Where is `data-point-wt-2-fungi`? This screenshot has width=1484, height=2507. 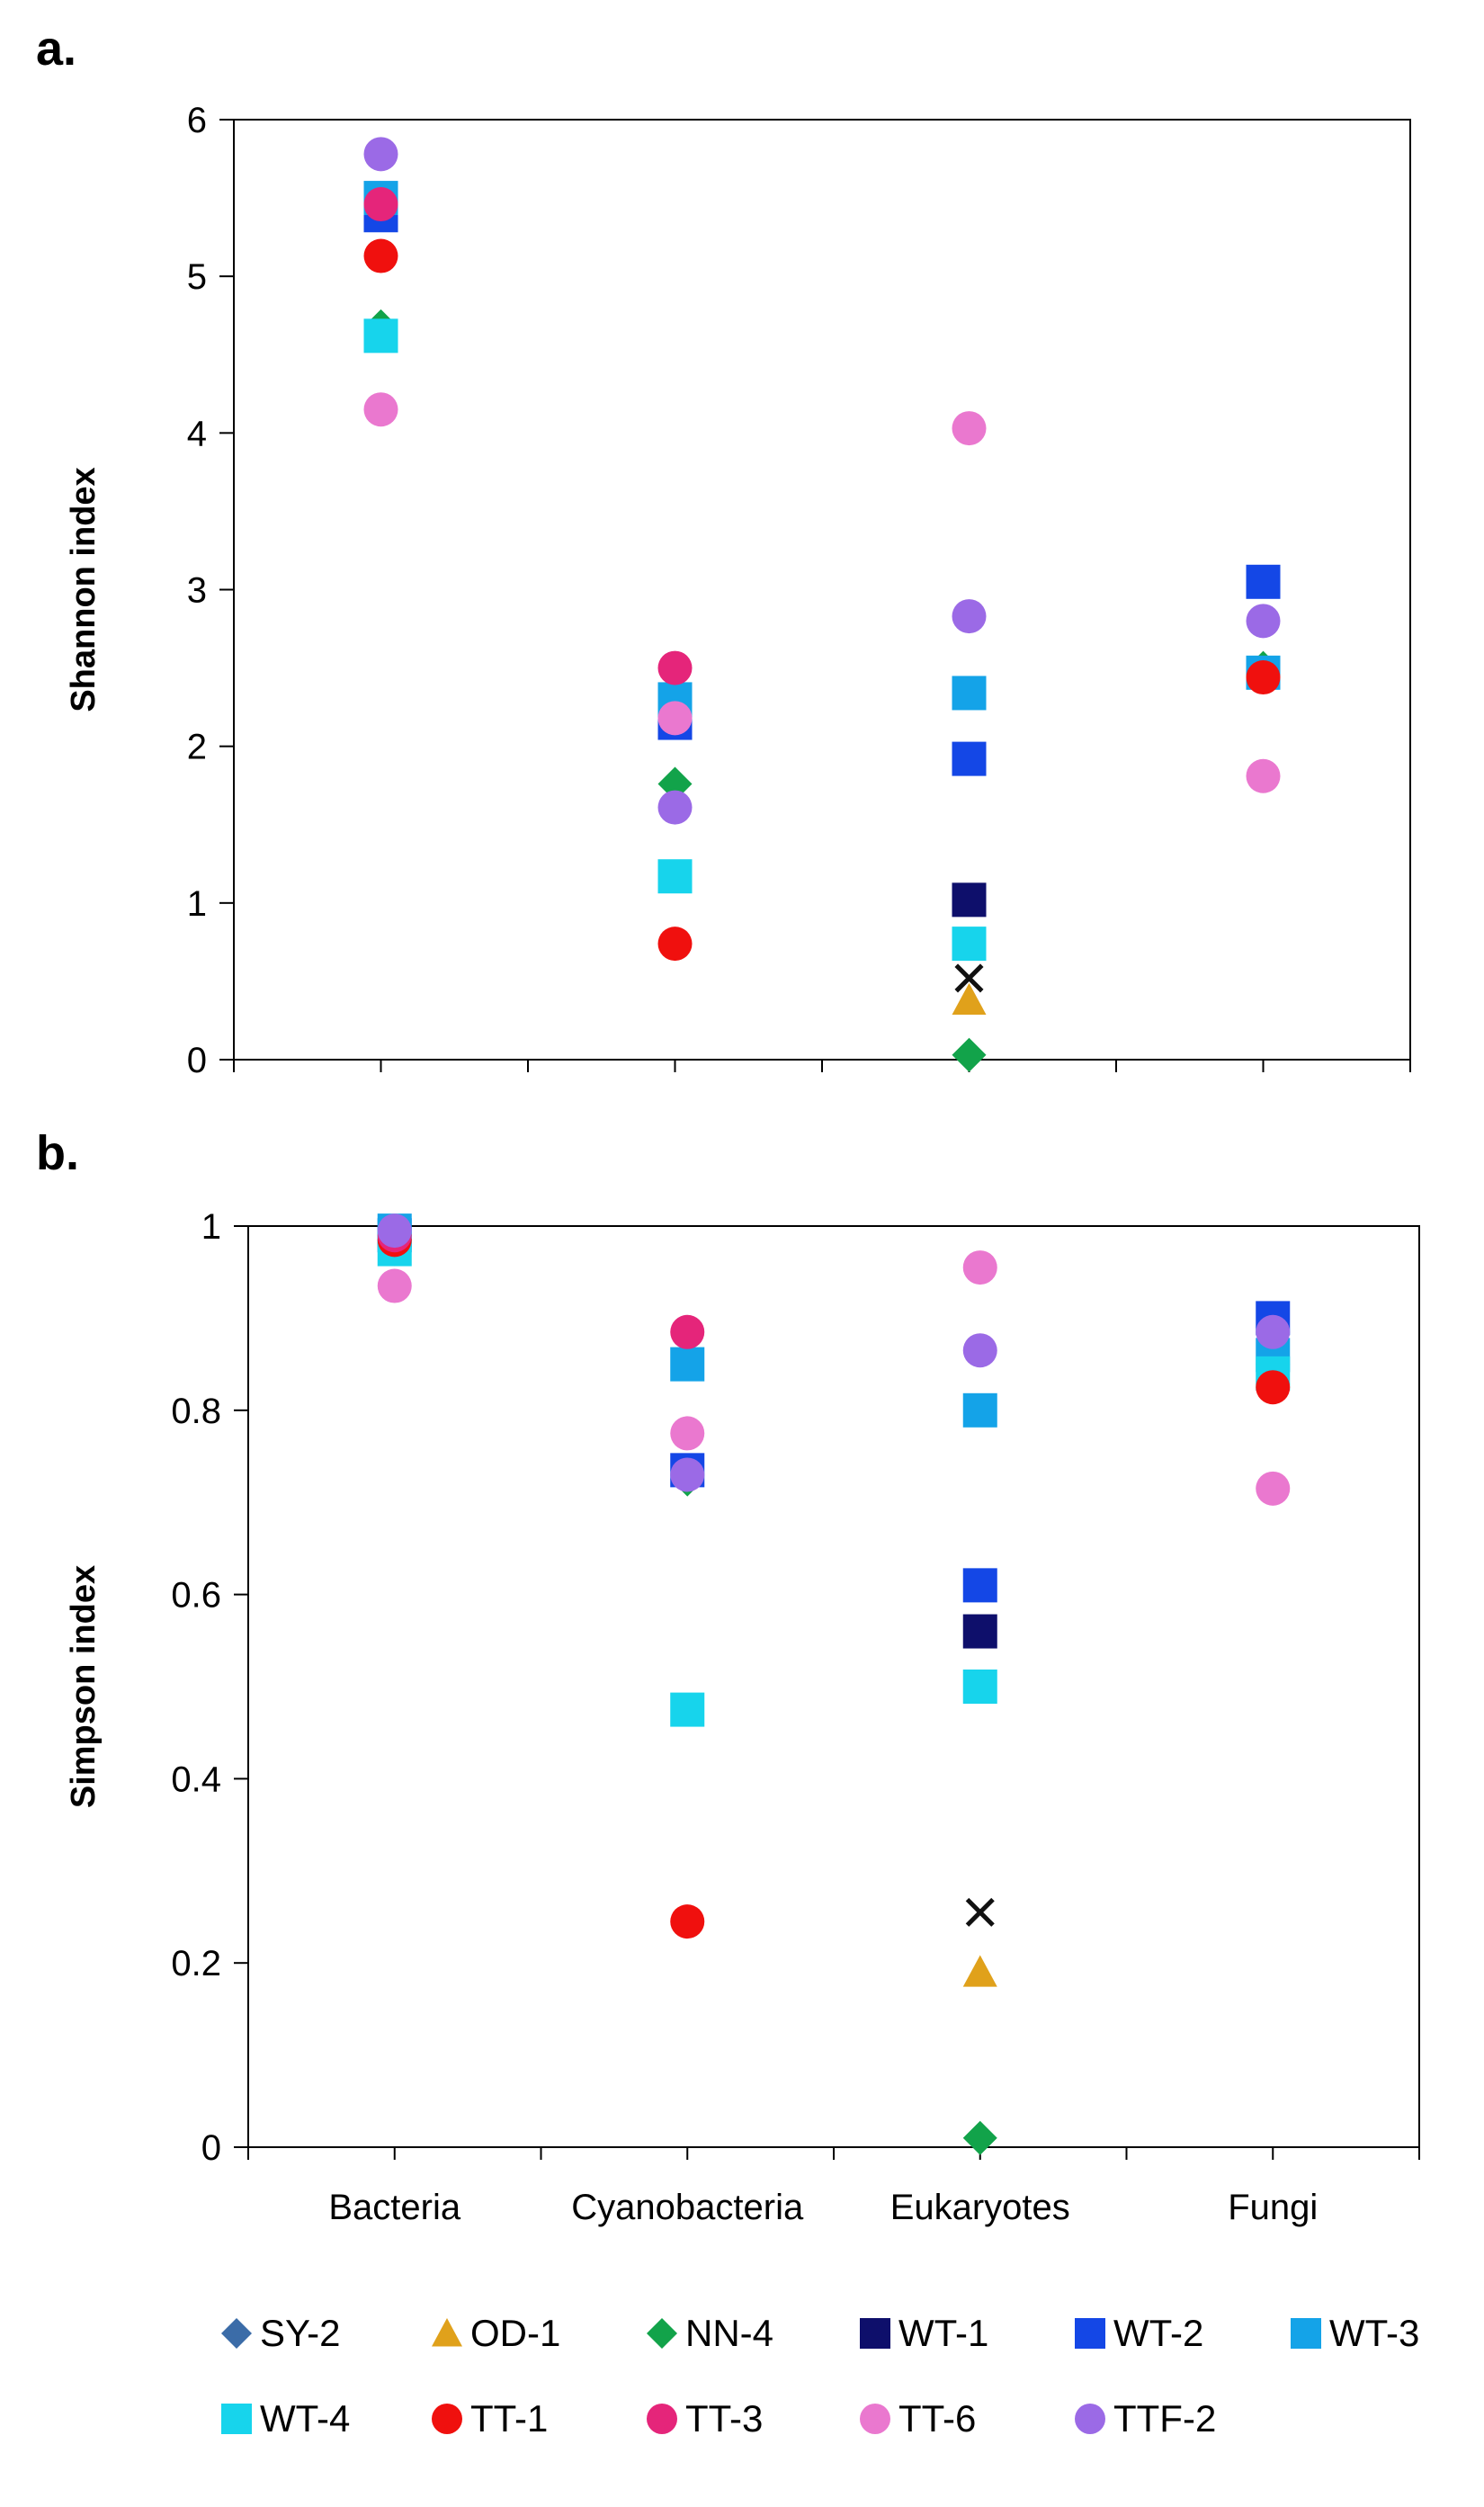
data-point-wt-2-fungi is located at coordinates (1263, 581).